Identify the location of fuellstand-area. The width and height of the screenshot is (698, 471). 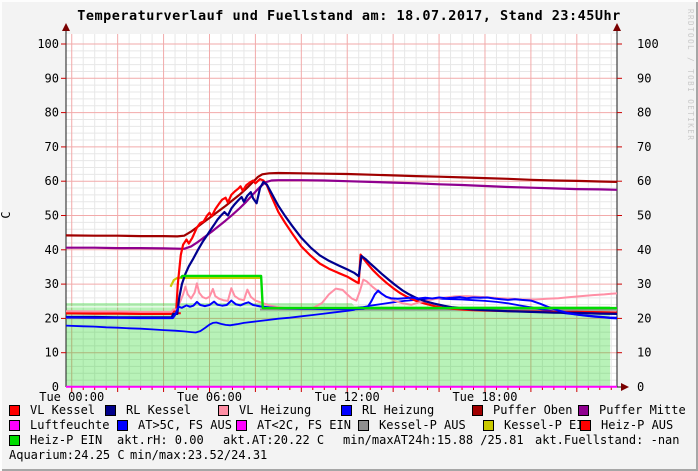
(338, 344).